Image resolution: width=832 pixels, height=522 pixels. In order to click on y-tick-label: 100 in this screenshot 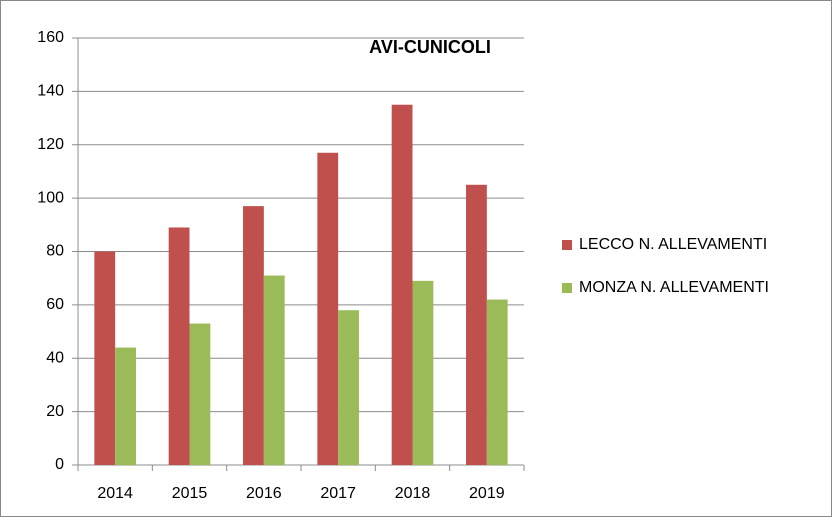, I will do `click(50, 197)`.